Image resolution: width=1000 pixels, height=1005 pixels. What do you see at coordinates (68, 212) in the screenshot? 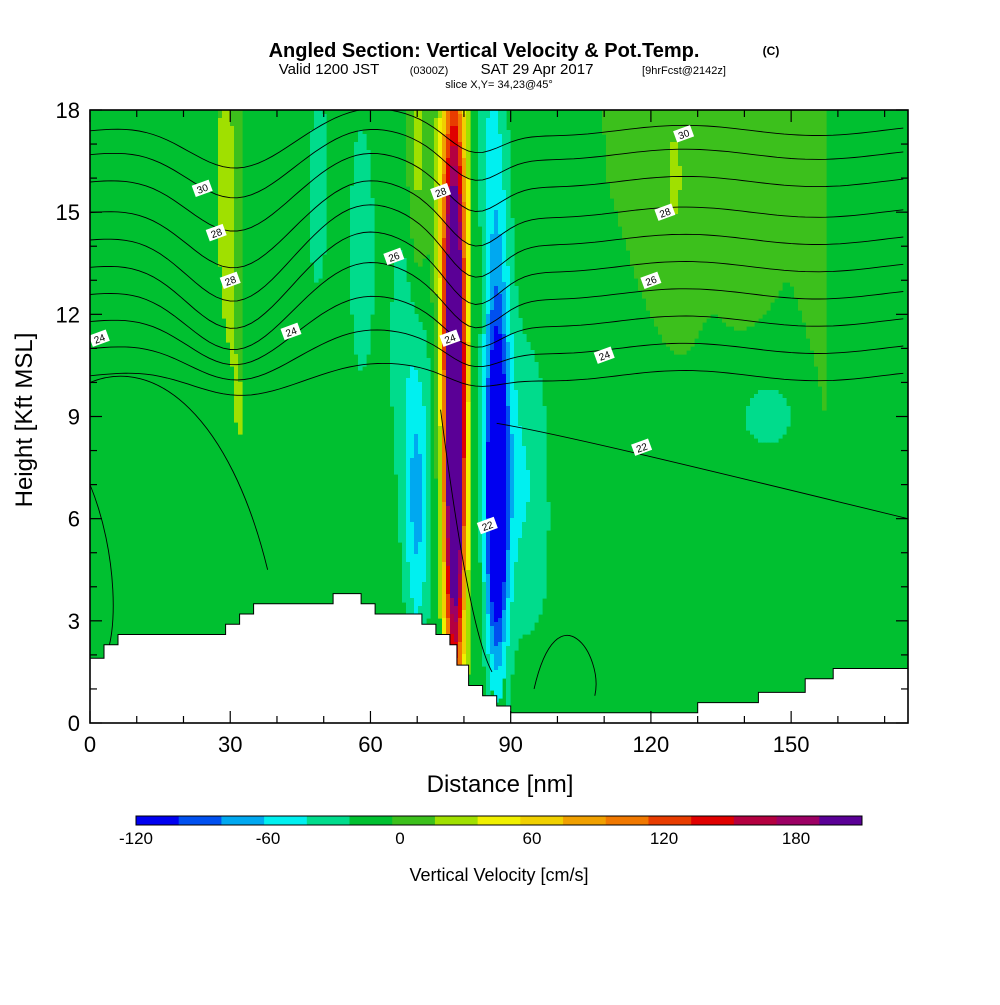
I see `y-tick-label: 15` at bounding box center [68, 212].